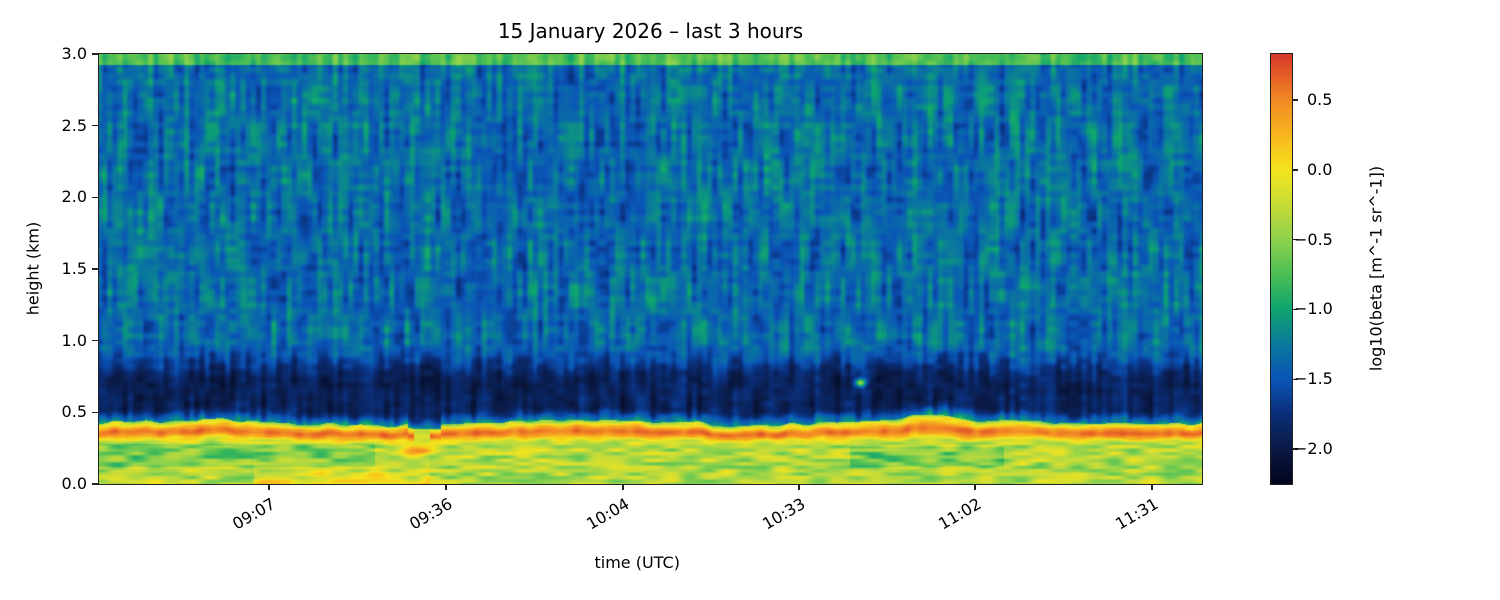  I want to click on colorbar-tick-label: −1.5, so click(1313, 379).